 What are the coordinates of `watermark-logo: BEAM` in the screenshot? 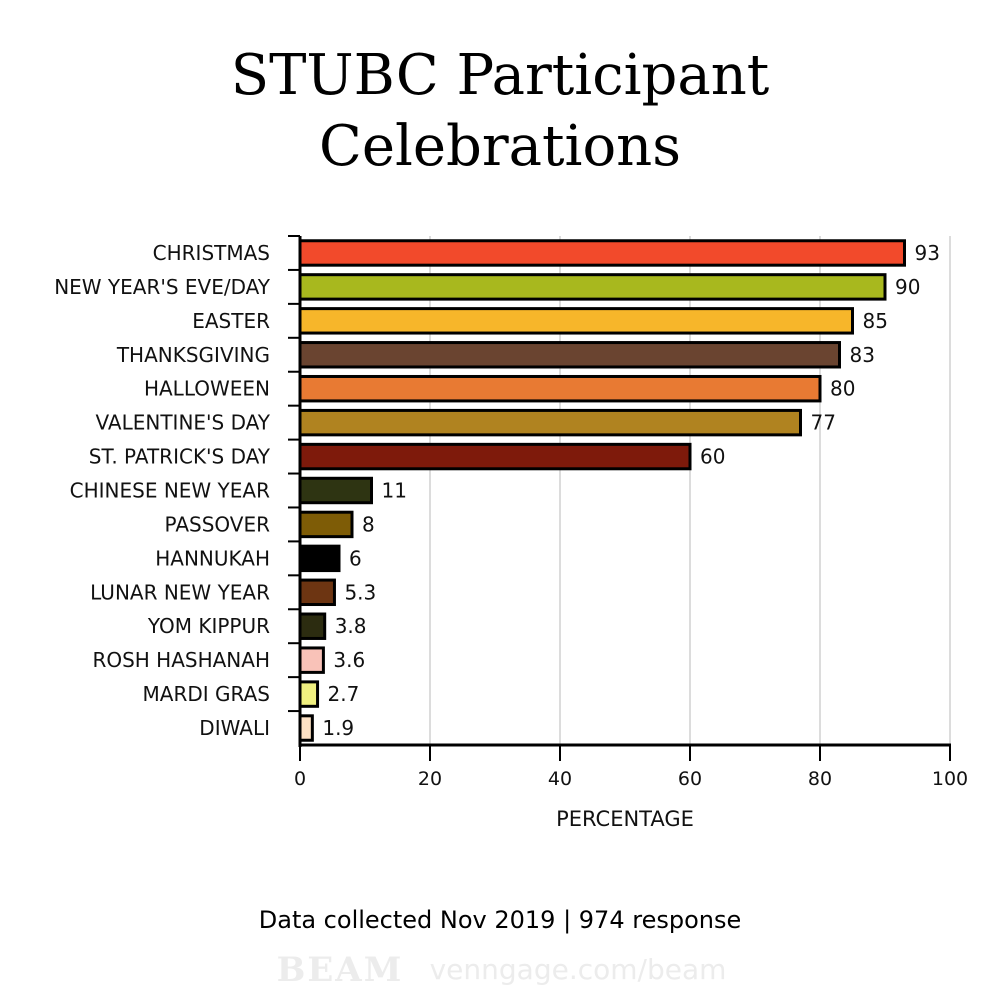 It's located at (340, 970).